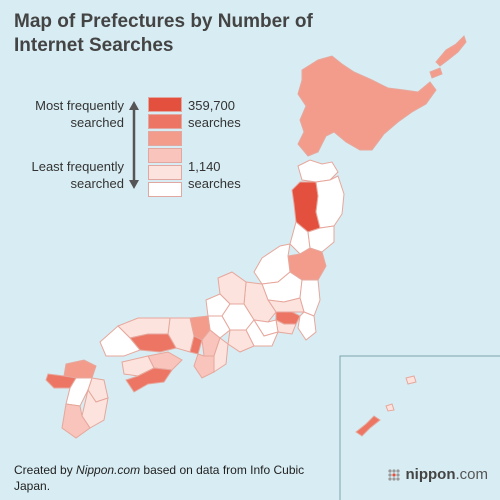  Describe the element at coordinates (214, 114) in the screenshot. I see `legend-max-label: 359,700 searches` at that location.